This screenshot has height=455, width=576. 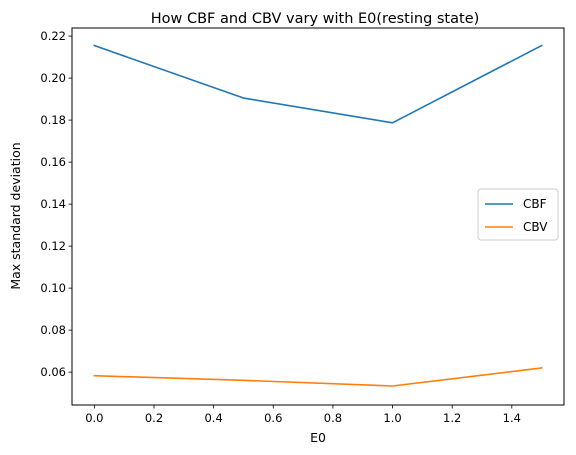 I want to click on x-tick-label: 0.6, so click(x=273, y=418).